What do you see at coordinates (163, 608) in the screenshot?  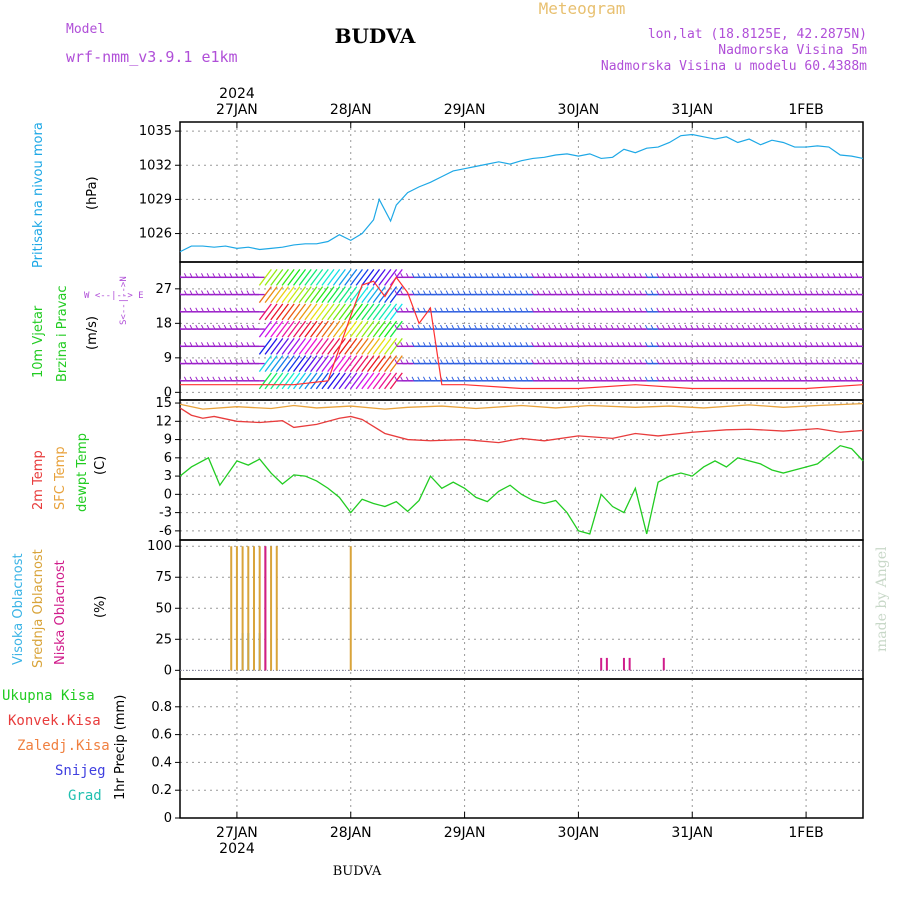 I see `y-tick-label: 50` at bounding box center [163, 608].